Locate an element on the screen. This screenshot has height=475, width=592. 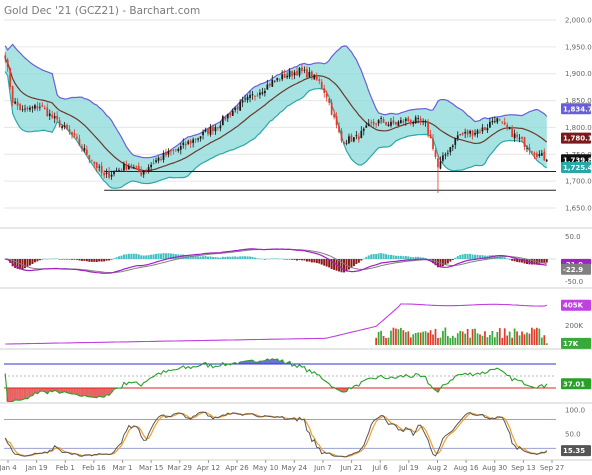
rsi-panel is located at coordinates (276, 380).